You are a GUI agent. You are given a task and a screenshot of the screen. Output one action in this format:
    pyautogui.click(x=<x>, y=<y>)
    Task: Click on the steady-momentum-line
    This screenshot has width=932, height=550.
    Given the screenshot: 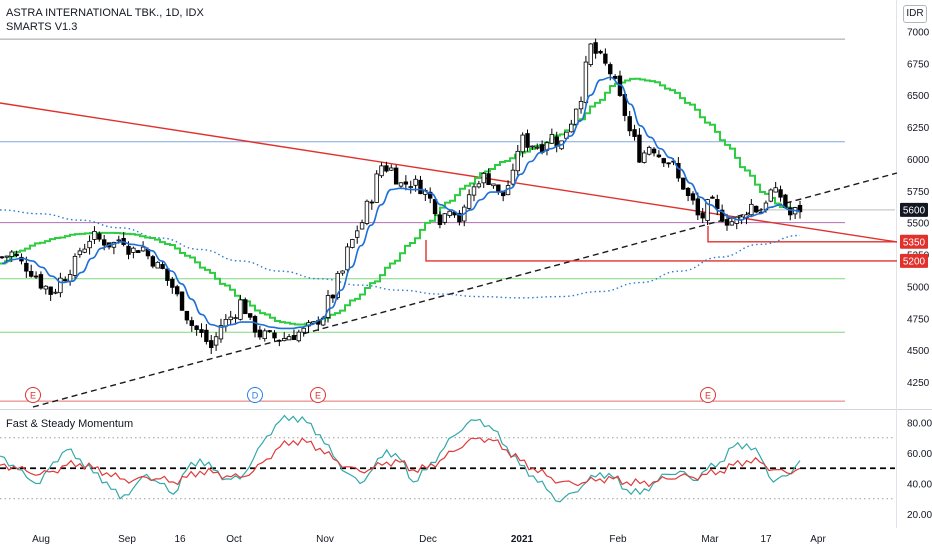 What is the action you would take?
    pyautogui.click(x=400, y=462)
    